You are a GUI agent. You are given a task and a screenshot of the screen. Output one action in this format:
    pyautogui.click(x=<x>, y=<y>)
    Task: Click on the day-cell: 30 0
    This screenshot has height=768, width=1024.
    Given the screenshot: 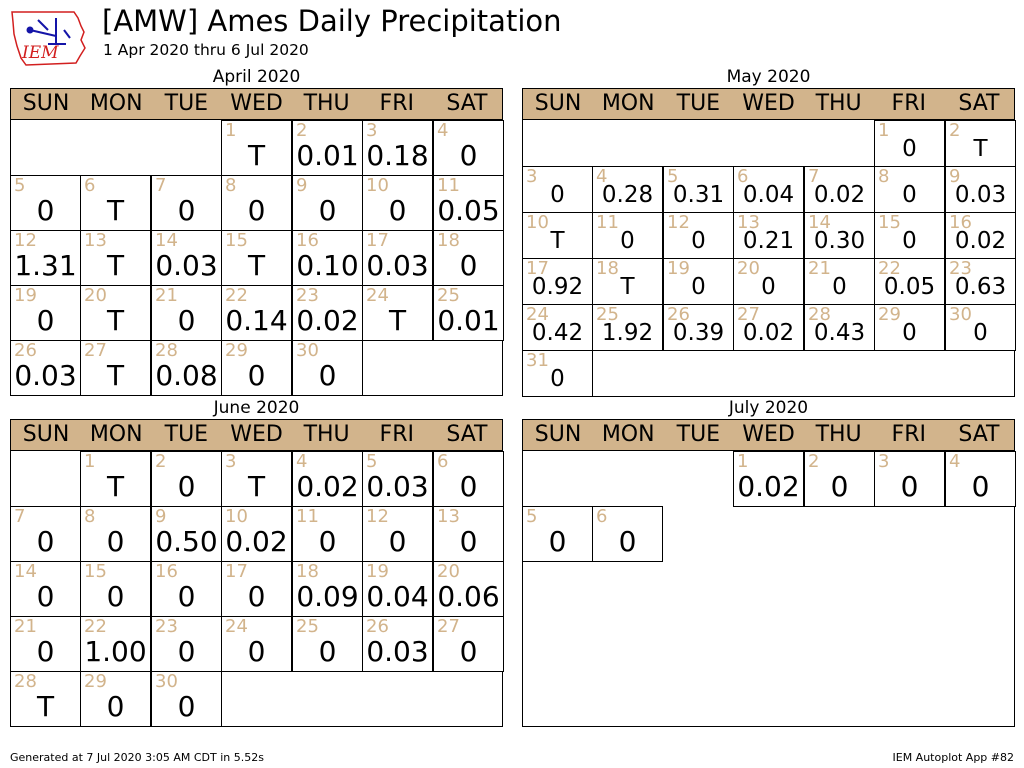 What is the action you would take?
    pyautogui.click(x=980, y=327)
    